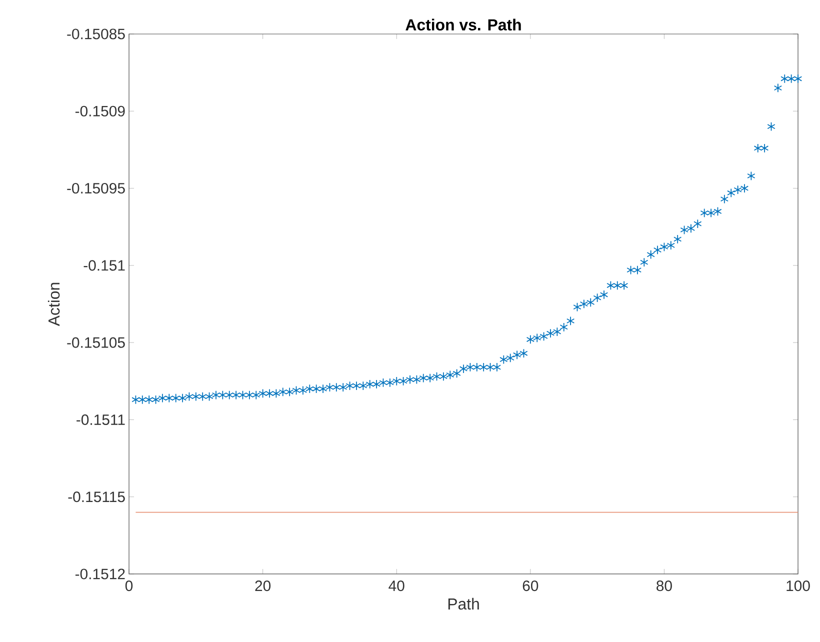  I want to click on x-tick-label: 80, so click(664, 586).